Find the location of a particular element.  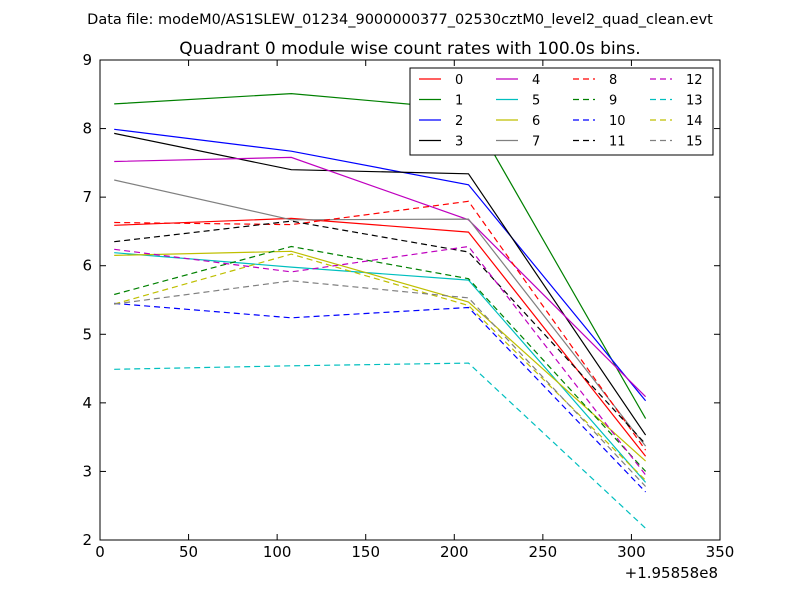

legend-label-9: 9 is located at coordinates (613, 101).